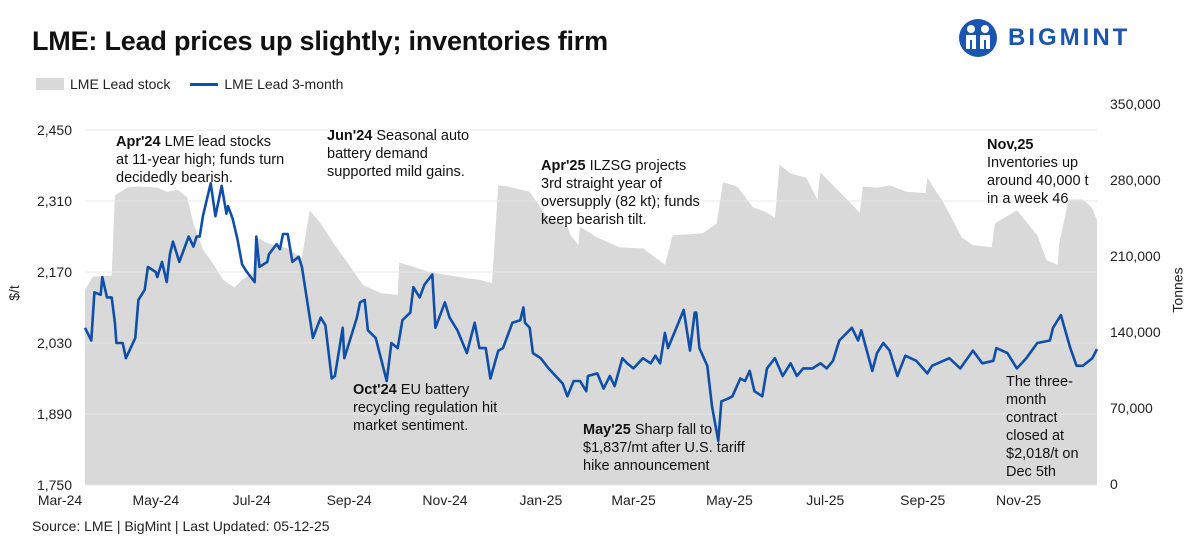  Describe the element at coordinates (13, 293) in the screenshot. I see `y-left-axis-label: $/t` at that location.